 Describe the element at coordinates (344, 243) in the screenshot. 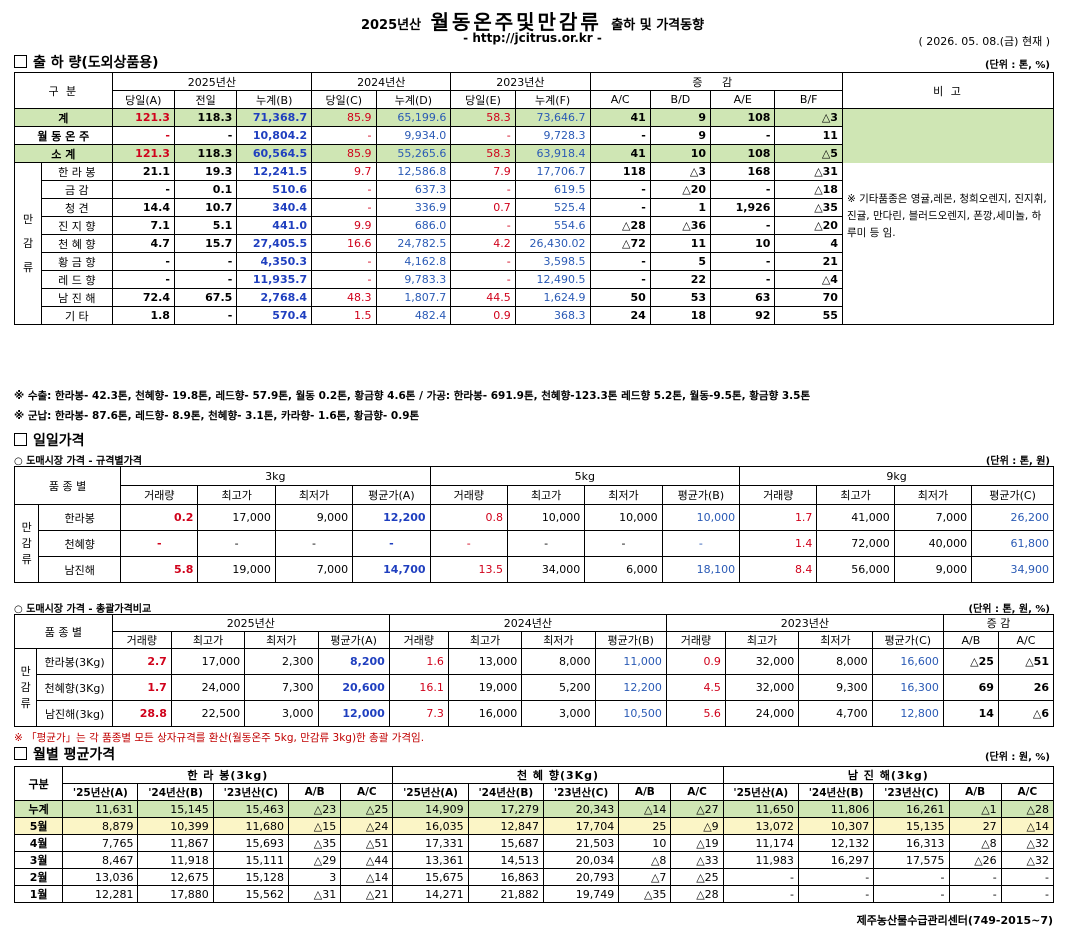

I see `table-cell: 16.6` at that location.